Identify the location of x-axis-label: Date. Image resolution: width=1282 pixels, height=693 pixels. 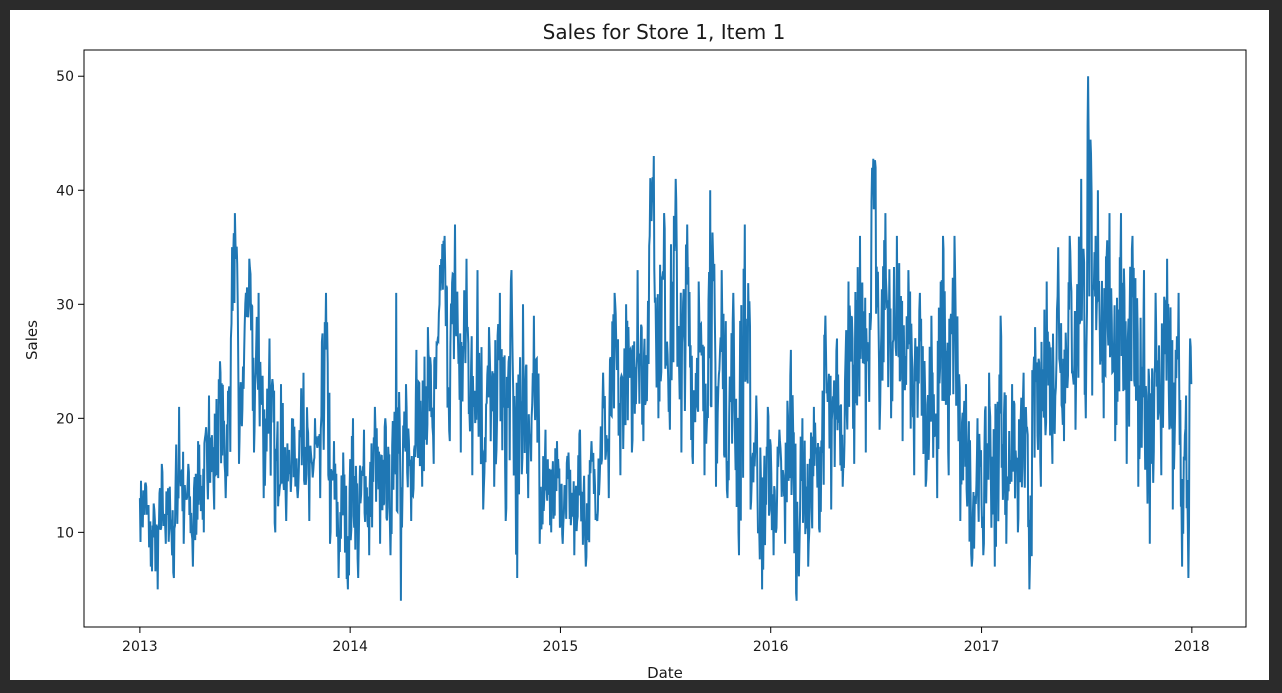
(665, 672).